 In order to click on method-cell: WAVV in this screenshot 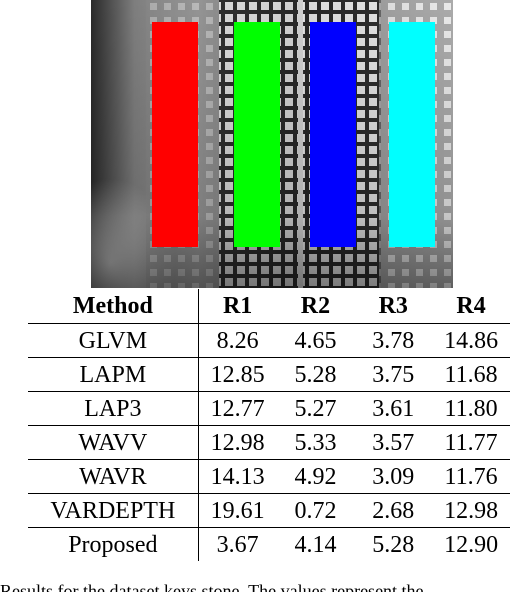, I will do `click(113, 442)`.